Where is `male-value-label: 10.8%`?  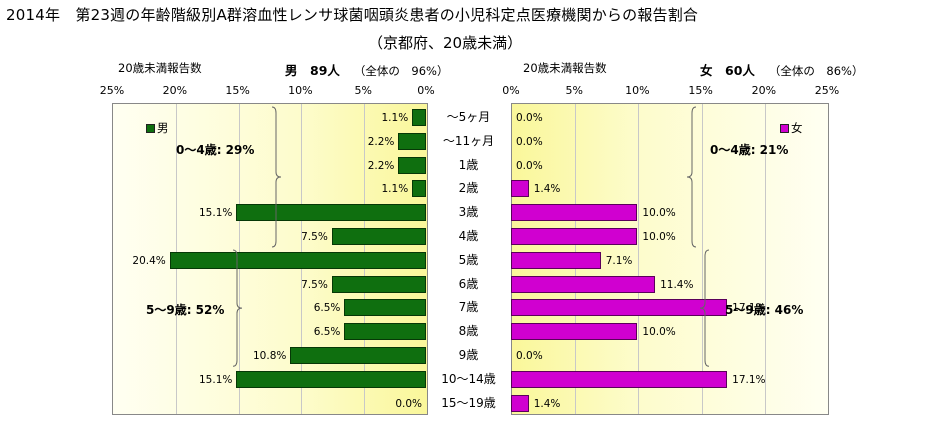
male-value-label: 10.8% is located at coordinates (270, 356).